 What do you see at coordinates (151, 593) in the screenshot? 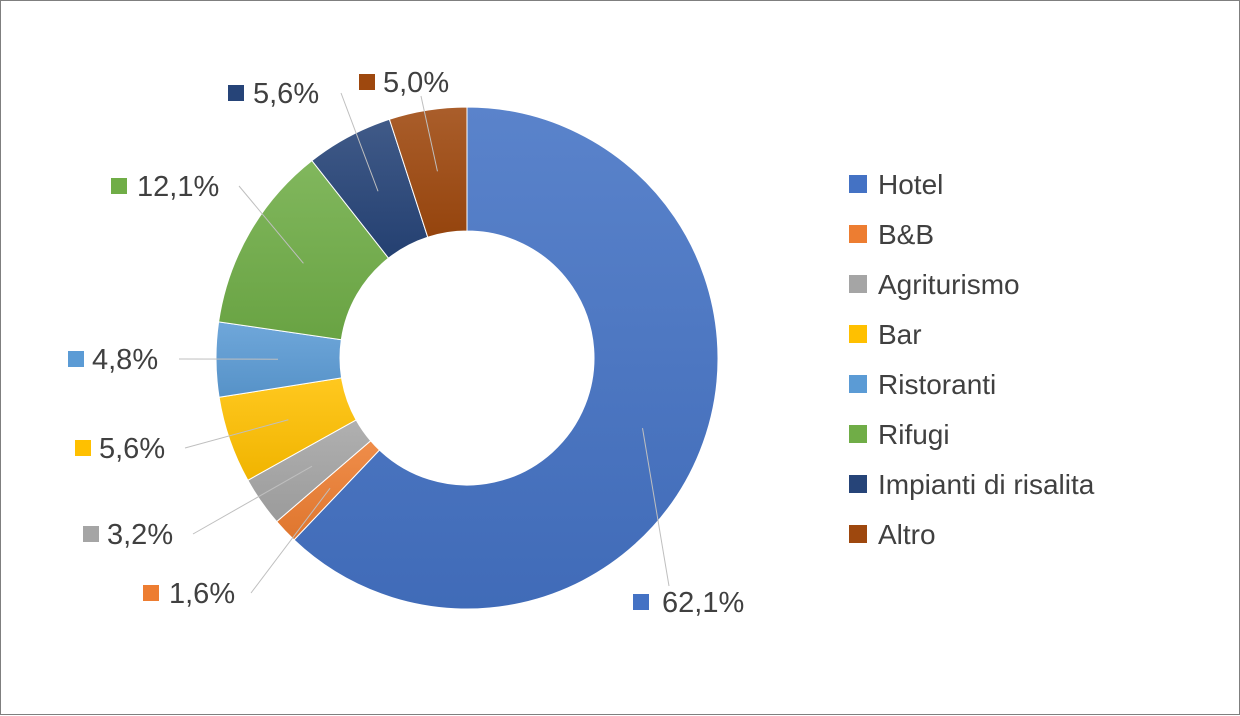
I see `label-marker-bandb` at bounding box center [151, 593].